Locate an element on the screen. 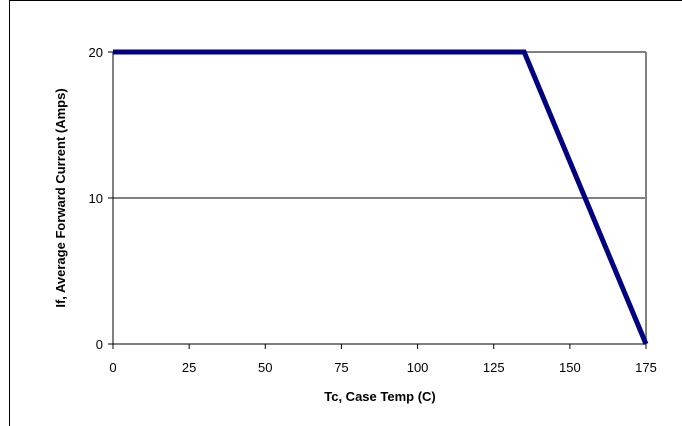  y-tick-label: 10 is located at coordinates (96, 198).